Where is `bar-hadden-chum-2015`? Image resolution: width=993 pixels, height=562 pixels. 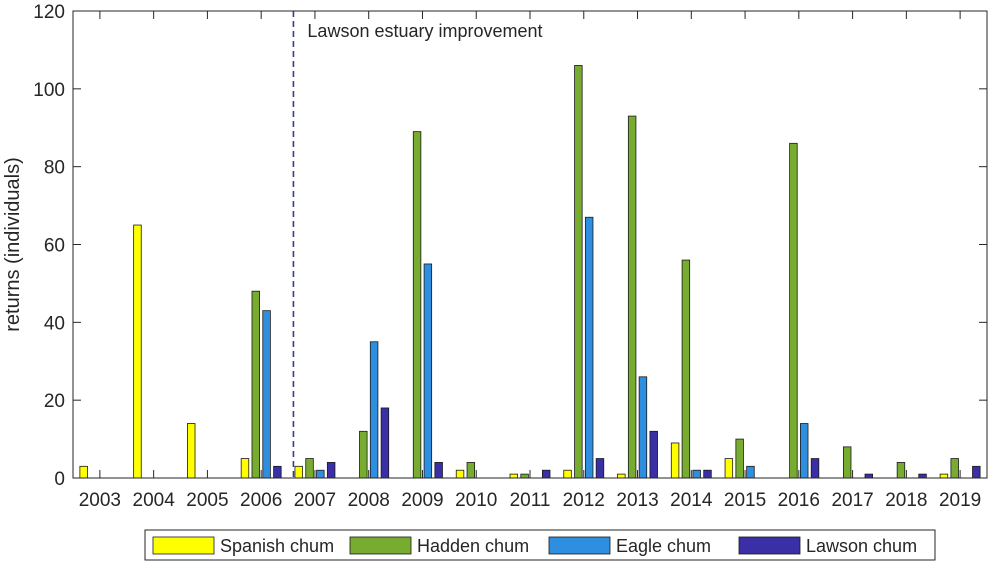
bar-hadden-chum-2015 is located at coordinates (739, 458).